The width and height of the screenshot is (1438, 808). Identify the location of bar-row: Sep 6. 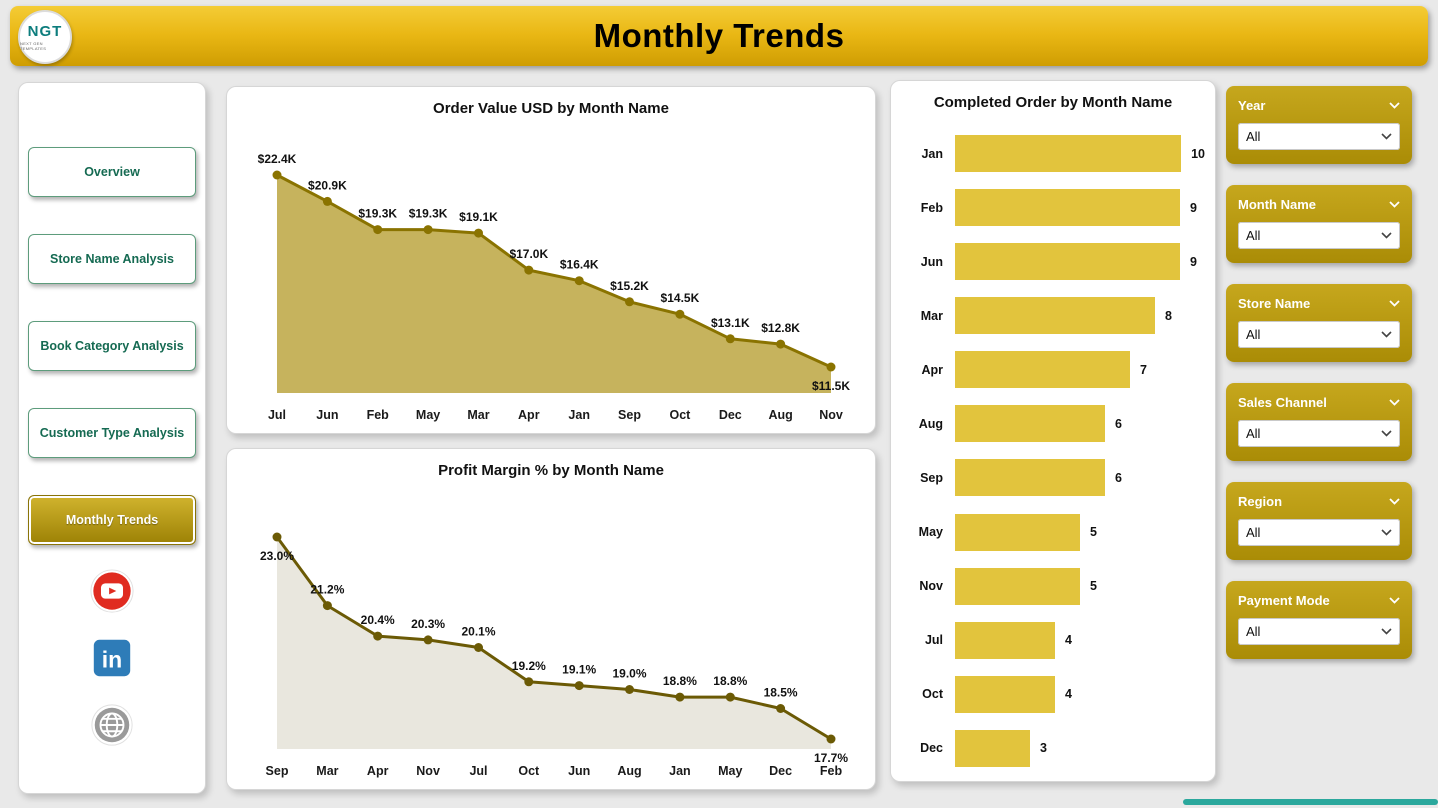
(1055, 478).